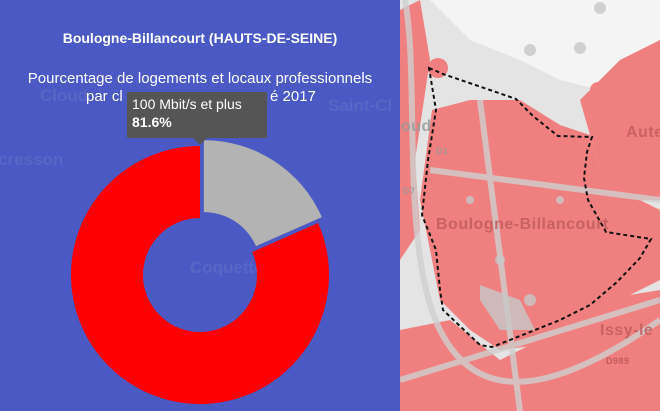  What do you see at coordinates (227, 267) in the screenshot?
I see `background-label: Coquette` at bounding box center [227, 267].